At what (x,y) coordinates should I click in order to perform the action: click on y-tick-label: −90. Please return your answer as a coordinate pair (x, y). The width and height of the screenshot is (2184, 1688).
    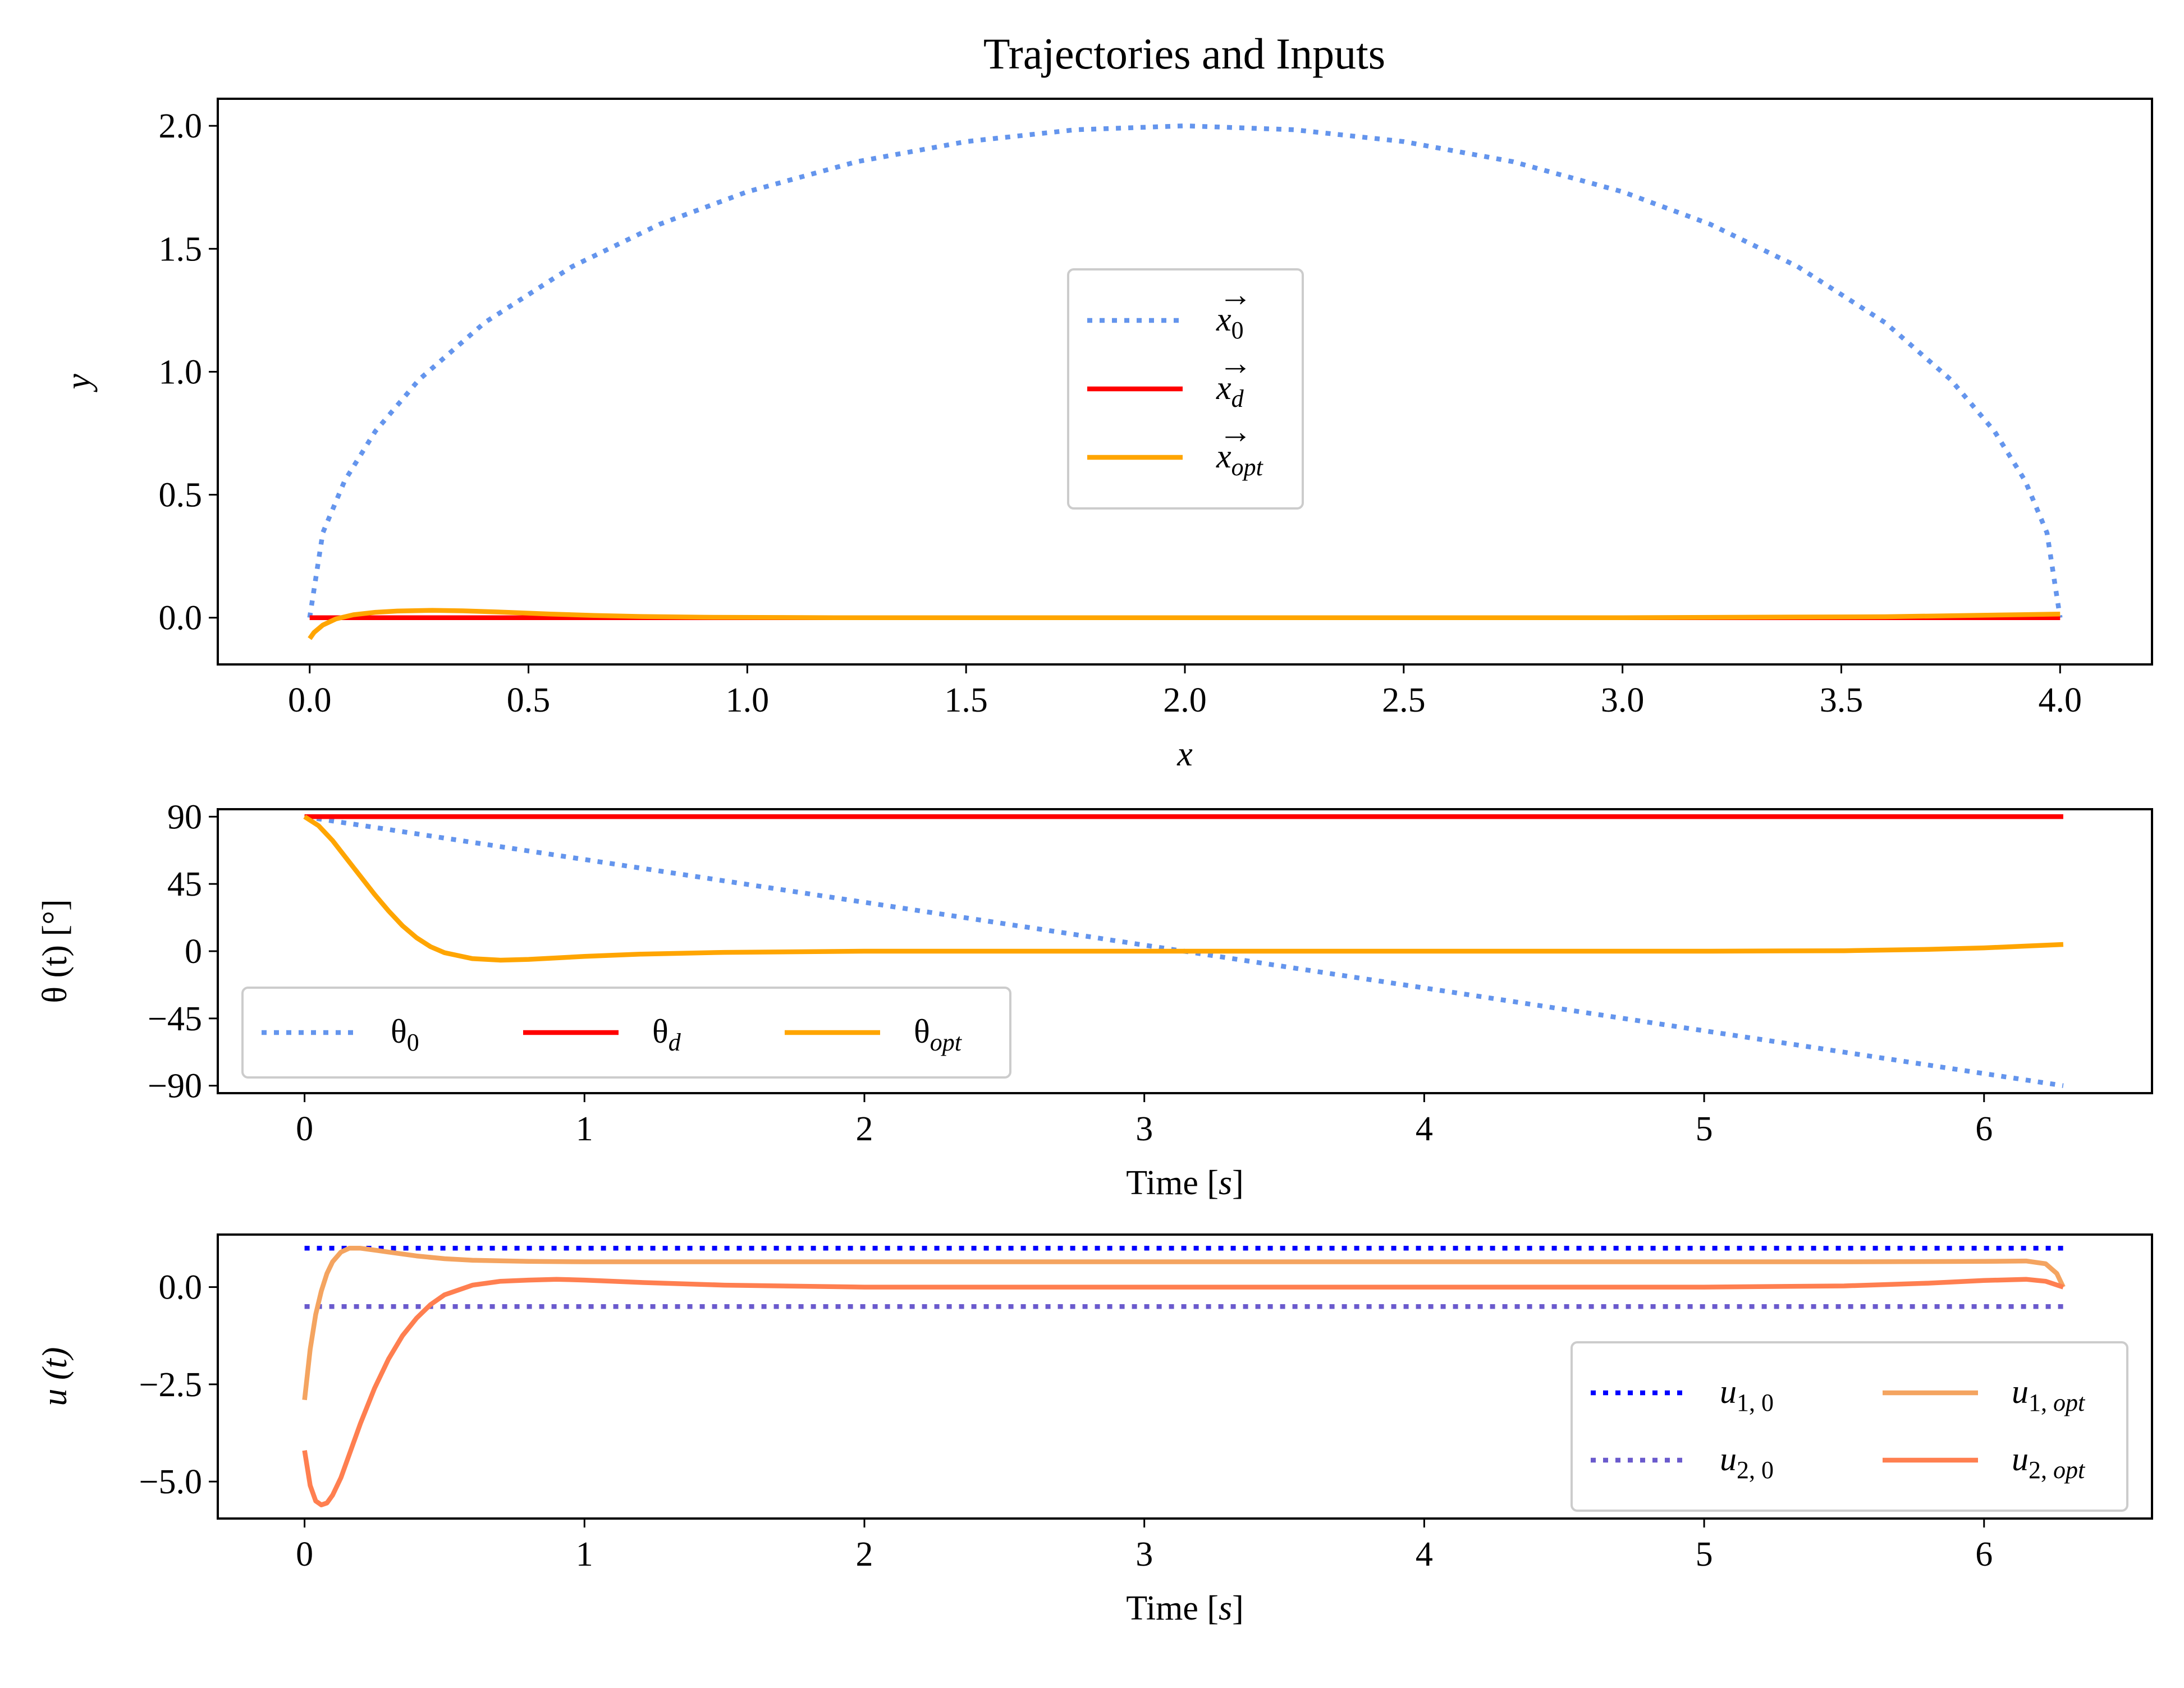
    Looking at the image, I should click on (175, 1086).